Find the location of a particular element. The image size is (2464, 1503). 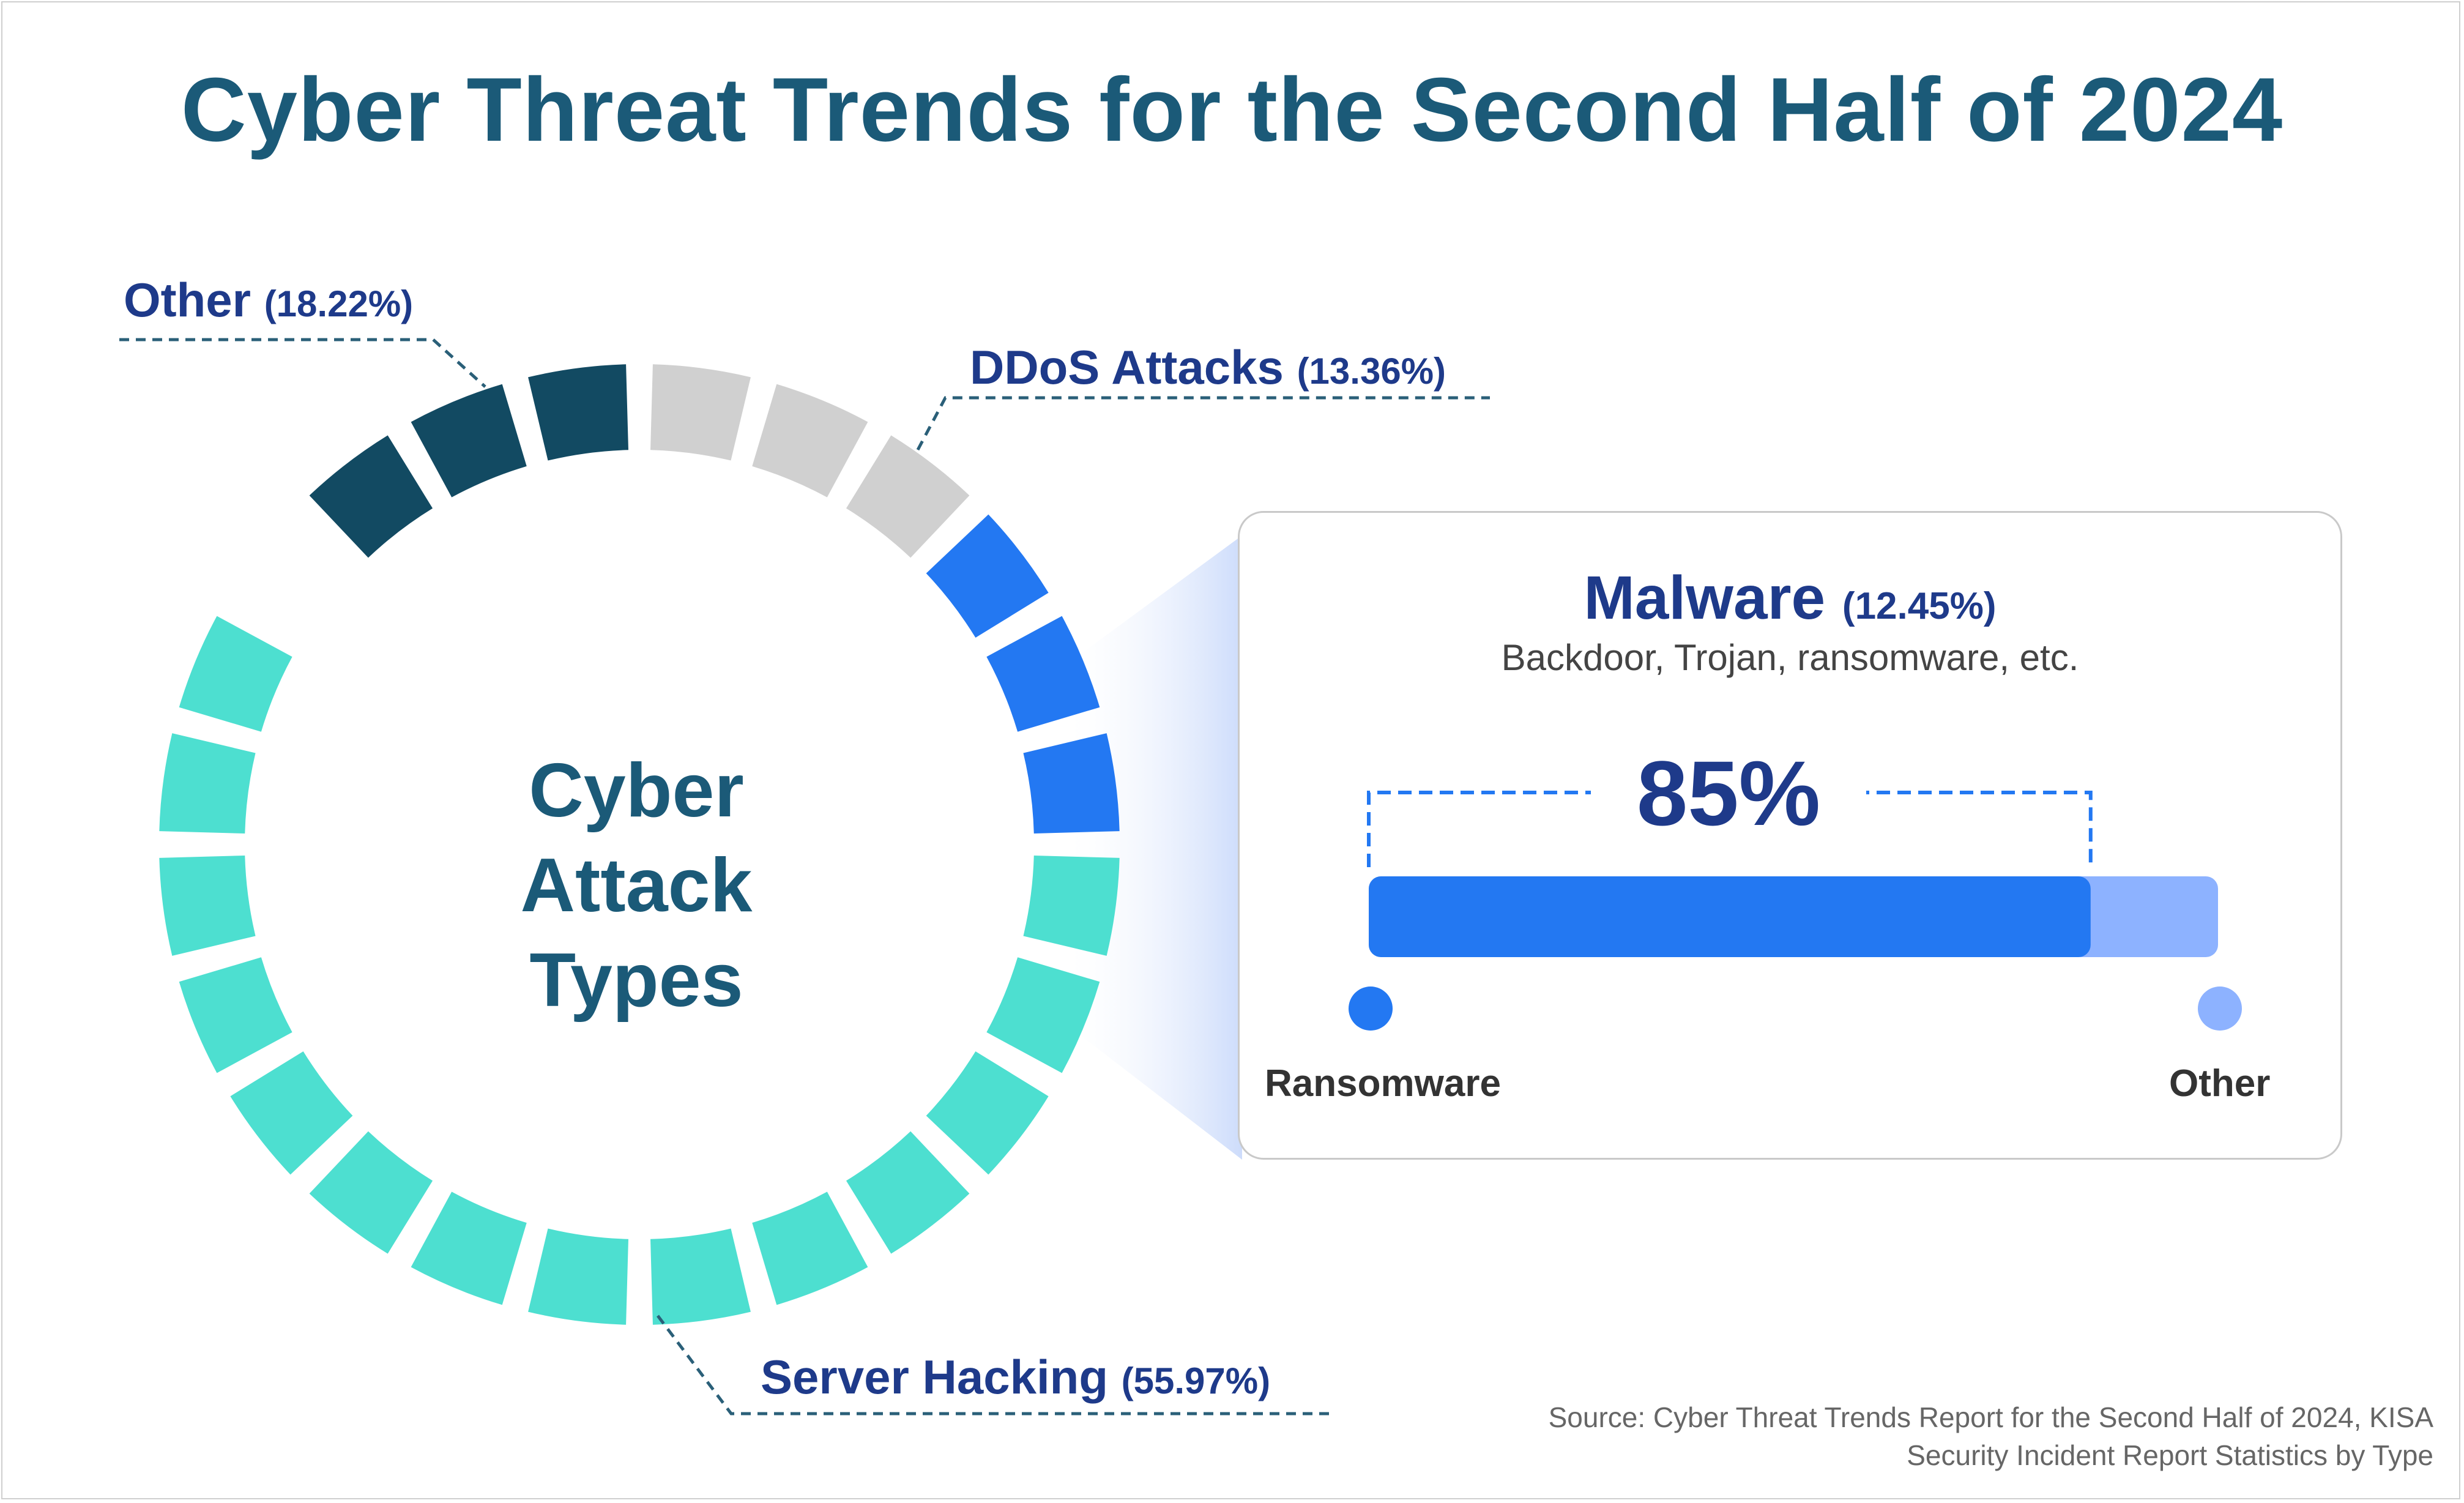

center-label-line: Attack is located at coordinates (636, 885).